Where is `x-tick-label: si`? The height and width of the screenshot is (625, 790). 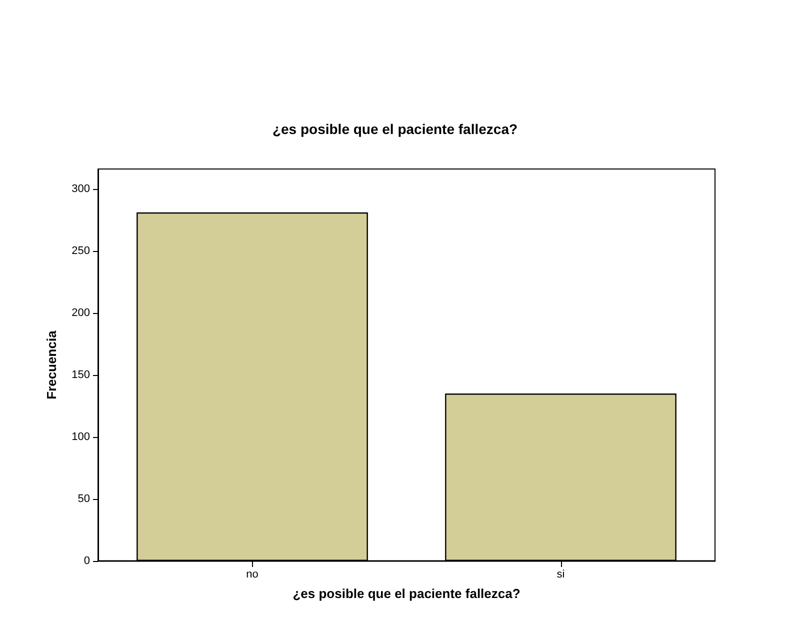
x-tick-label: si is located at coordinates (560, 574).